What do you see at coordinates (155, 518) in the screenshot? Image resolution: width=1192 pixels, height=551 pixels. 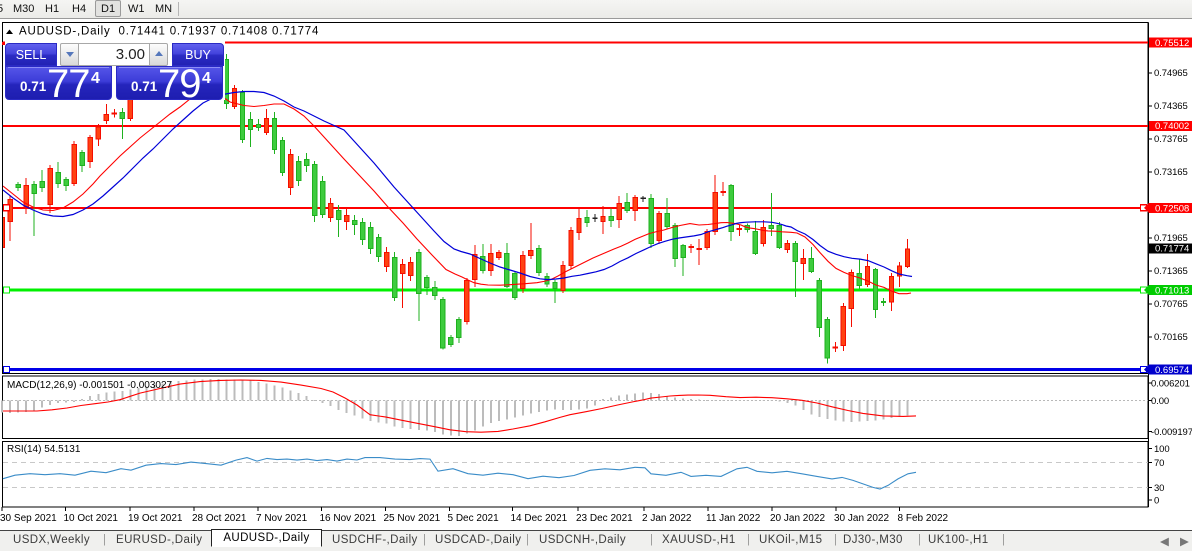 I see `svg-text: 19 Oct 2021` at bounding box center [155, 518].